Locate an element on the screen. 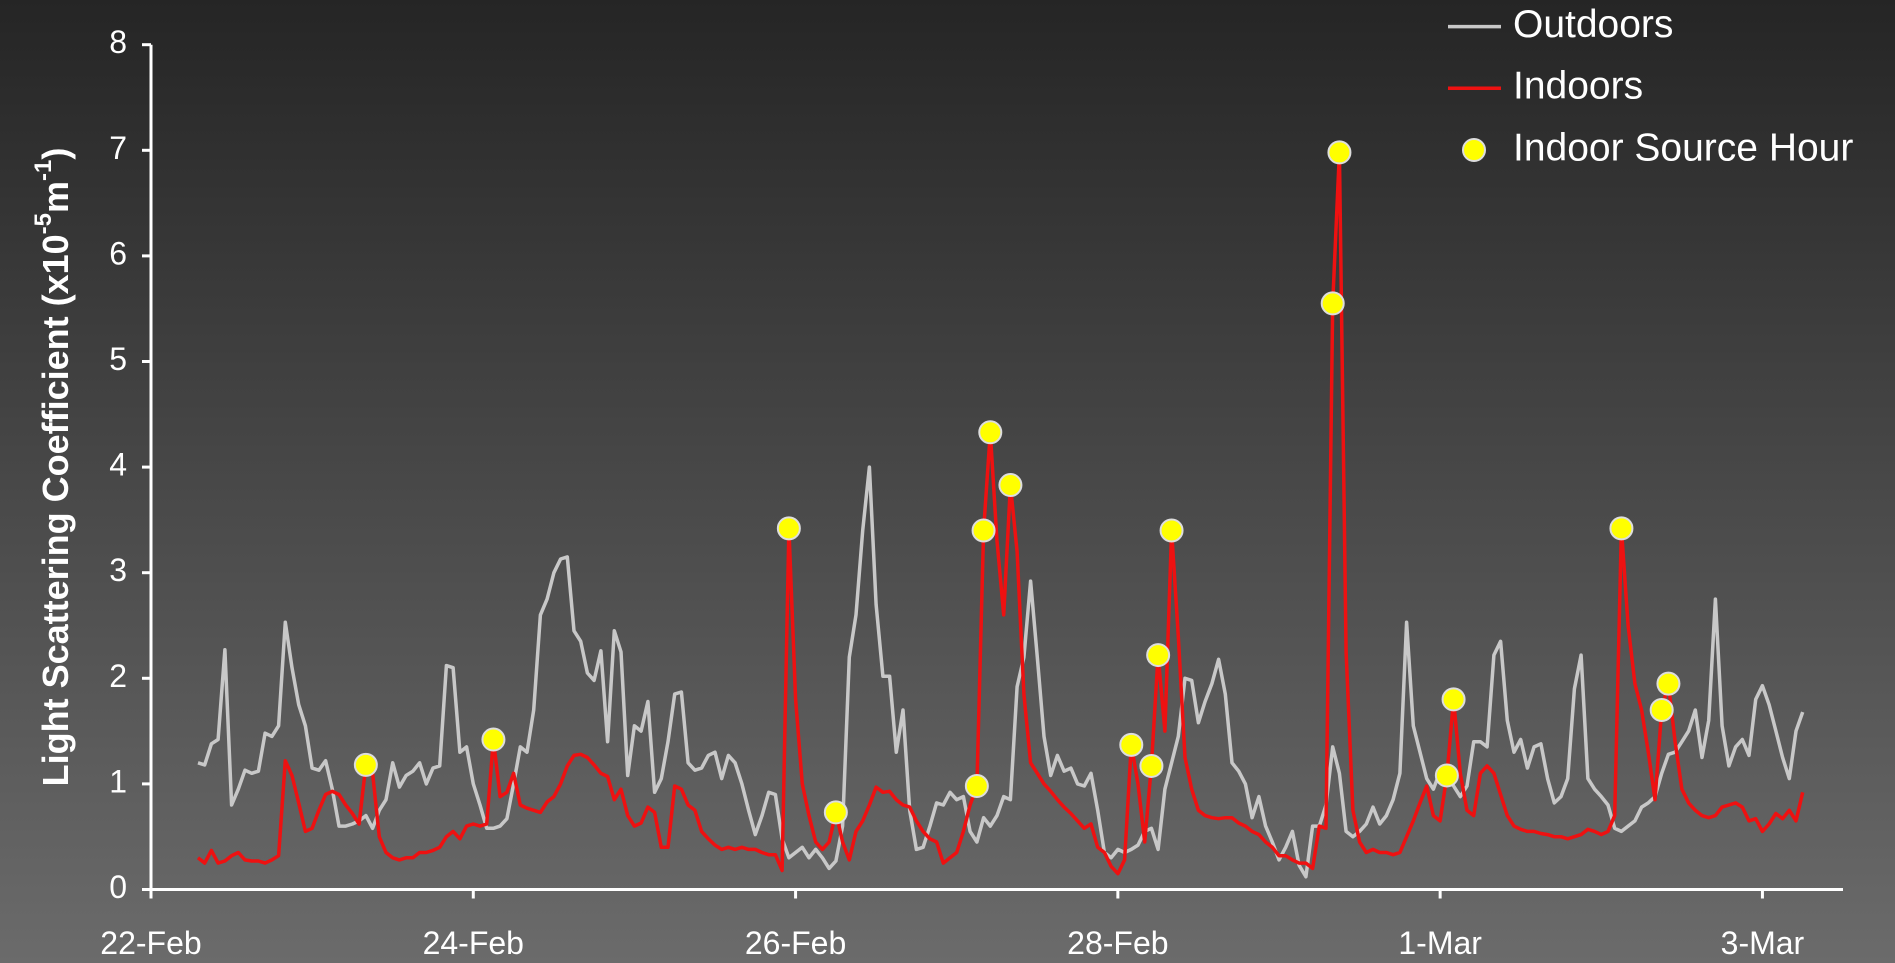 Image resolution: width=1895 pixels, height=963 pixels. x-tick-label: 22-Feb is located at coordinates (150, 943).